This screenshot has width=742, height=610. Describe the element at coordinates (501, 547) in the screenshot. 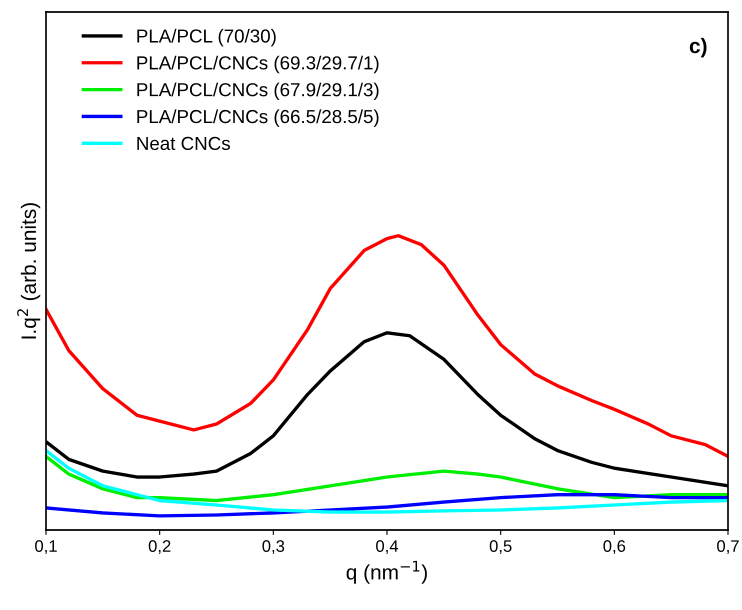

I see `x-tick-label: 0,5` at that location.